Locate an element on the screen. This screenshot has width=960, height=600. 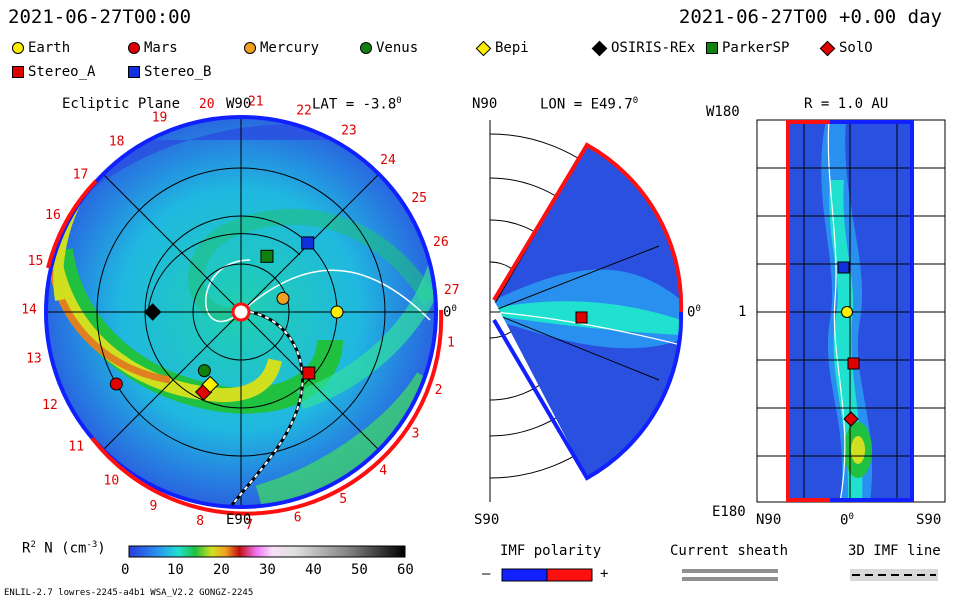
radial-x-mid: 00 is located at coordinates (847, 520).